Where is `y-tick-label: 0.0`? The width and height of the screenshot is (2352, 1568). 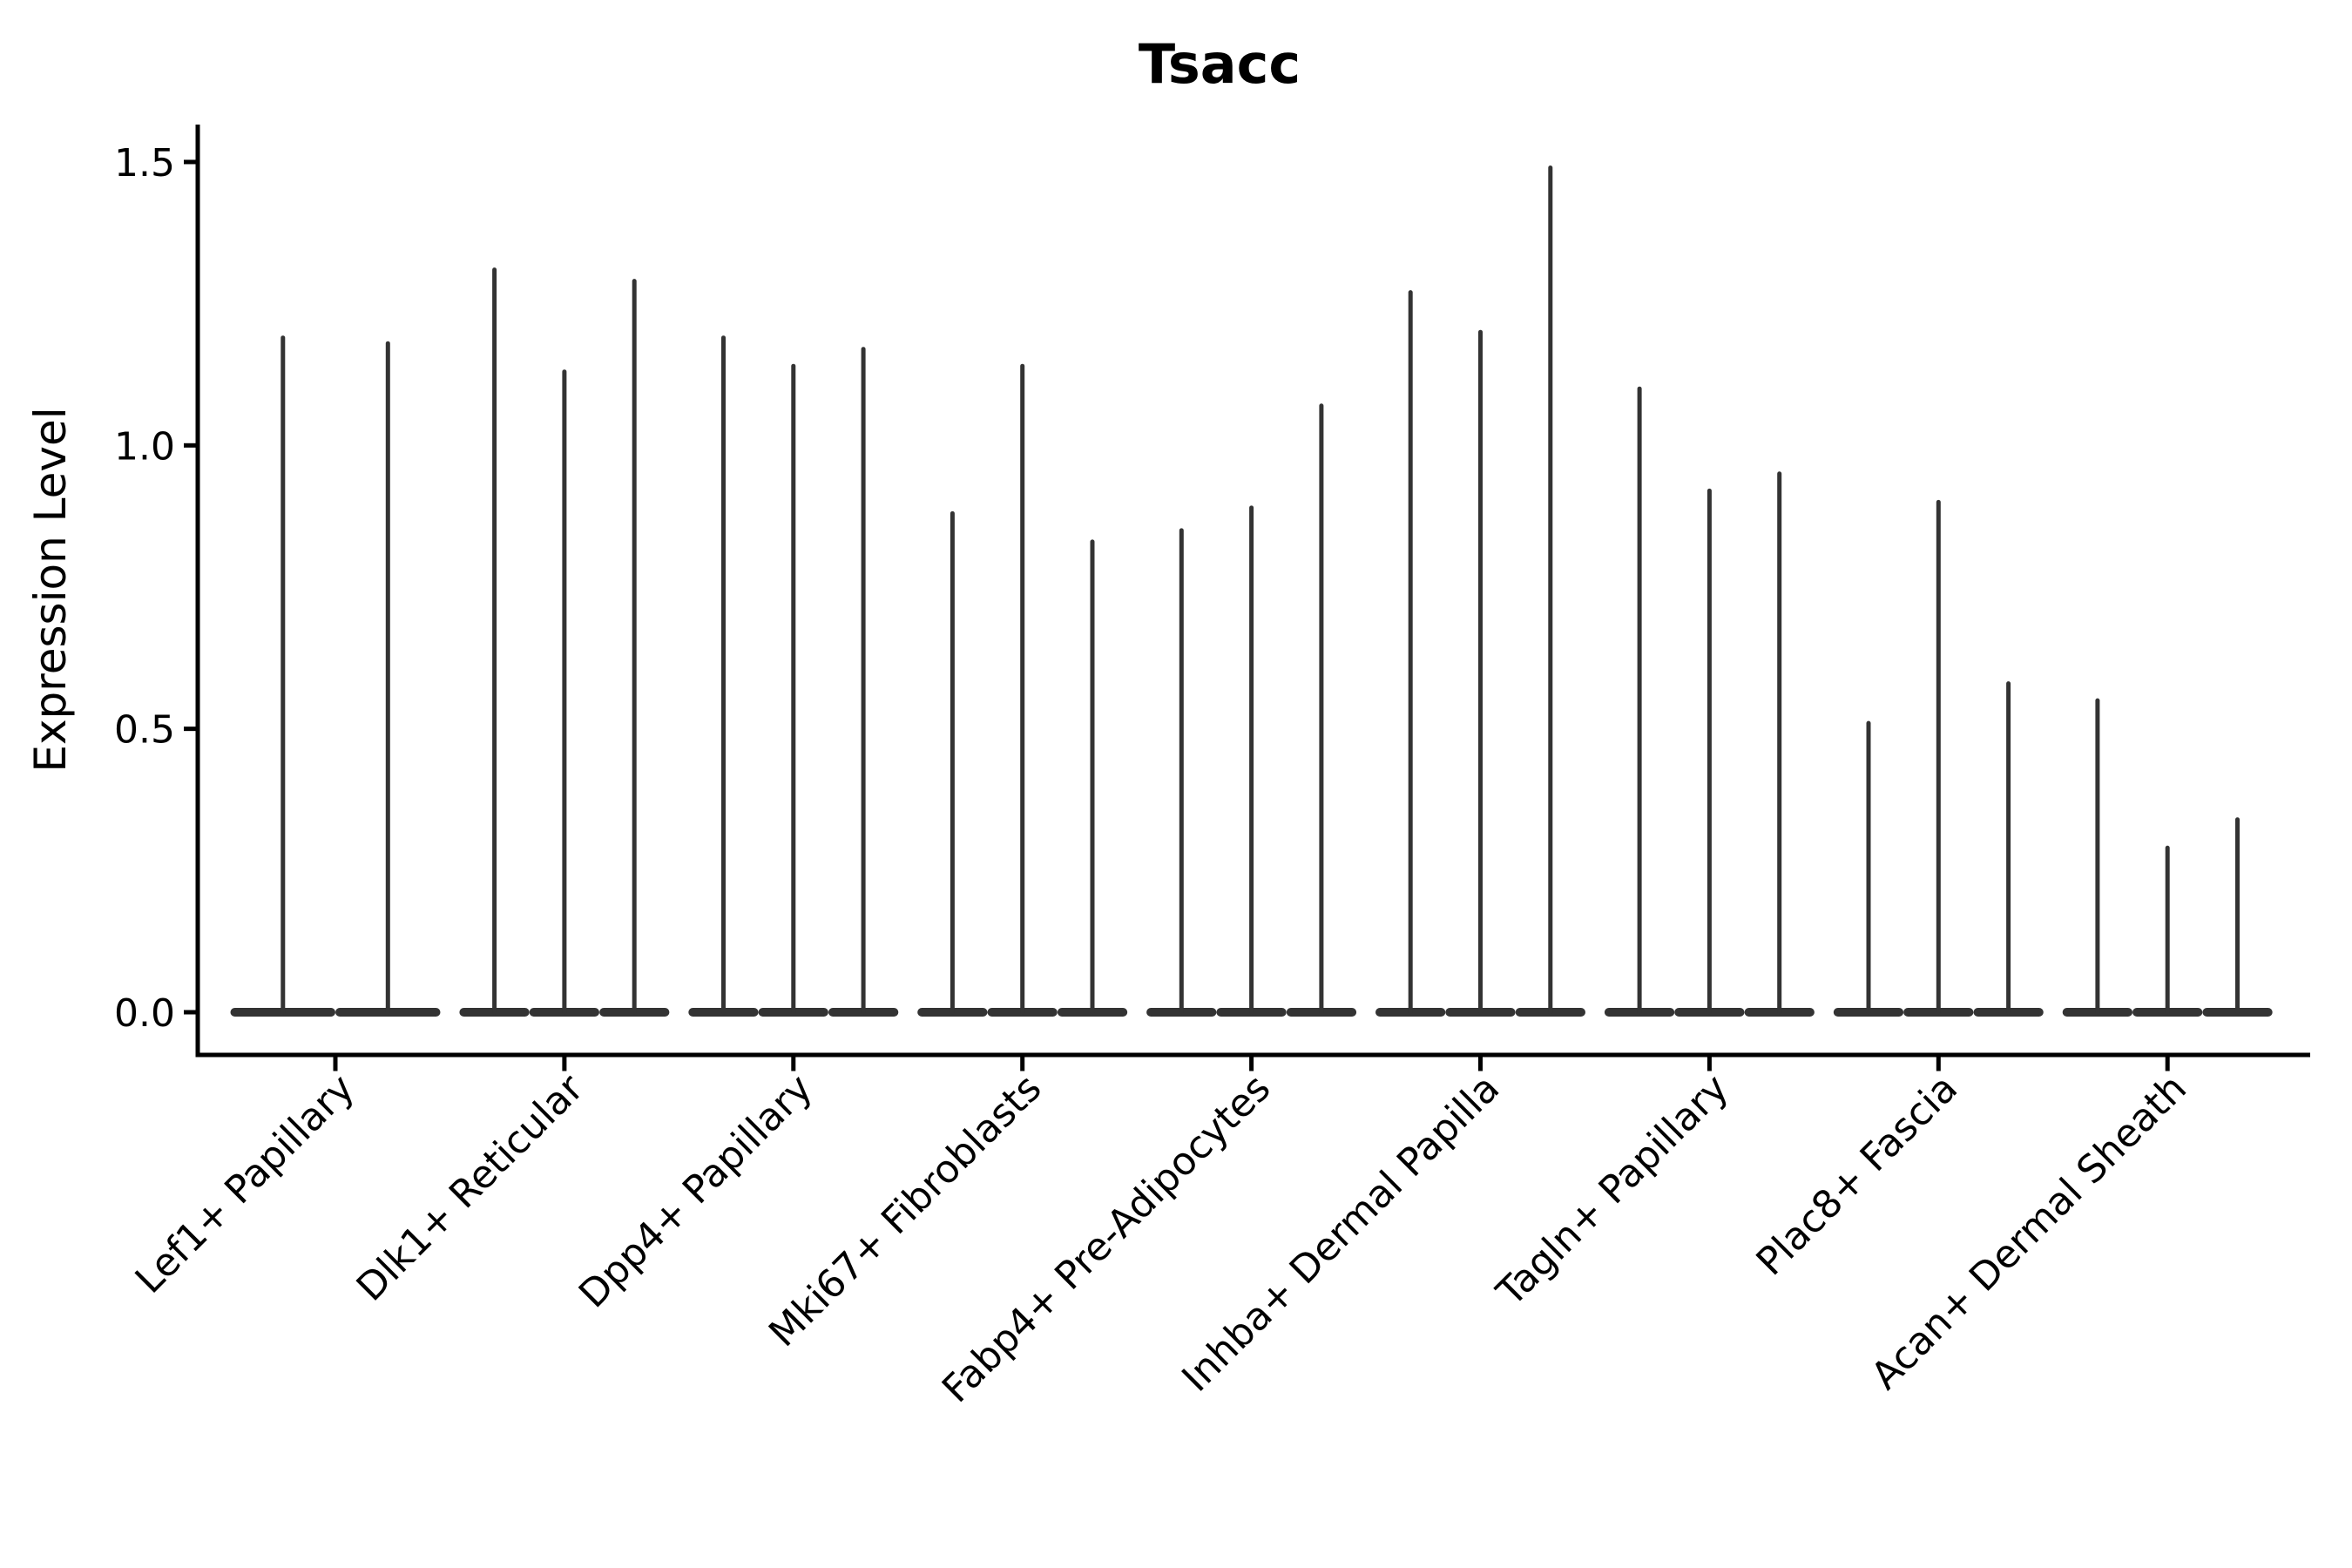 y-tick-label: 0.0 is located at coordinates (145, 1014).